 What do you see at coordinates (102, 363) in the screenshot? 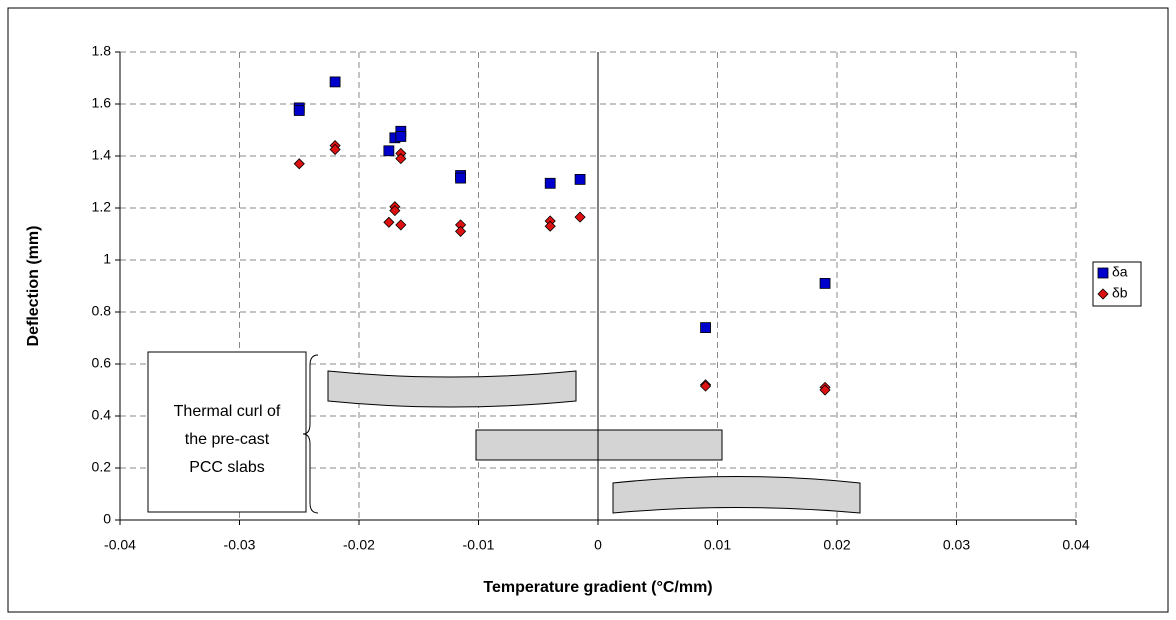
I see `y-tick-label: 0.6` at bounding box center [102, 363].